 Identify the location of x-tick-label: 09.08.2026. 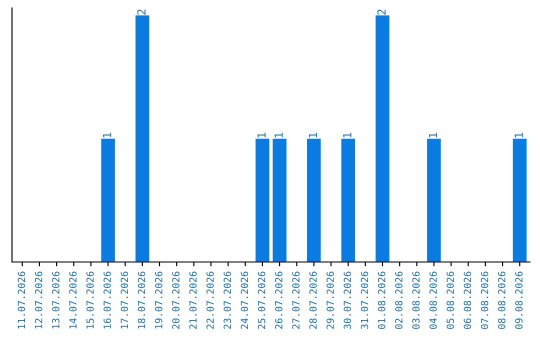
(519, 300).